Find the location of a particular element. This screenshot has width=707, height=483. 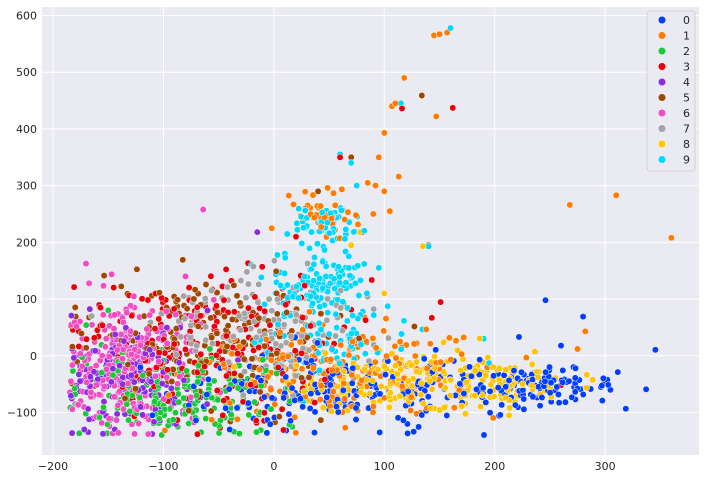

legend-label-2: 2 is located at coordinates (686, 51).